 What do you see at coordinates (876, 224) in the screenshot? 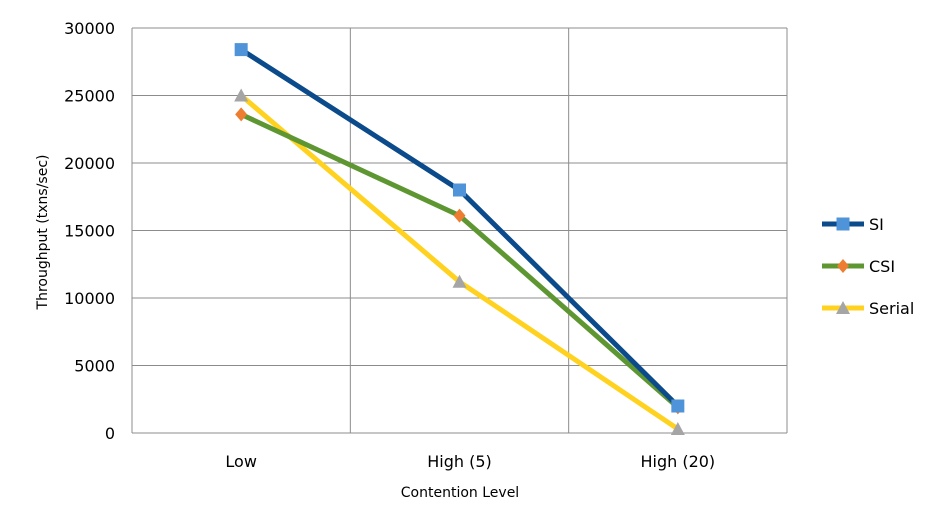
I see `legend-label-si: SI` at bounding box center [876, 224].